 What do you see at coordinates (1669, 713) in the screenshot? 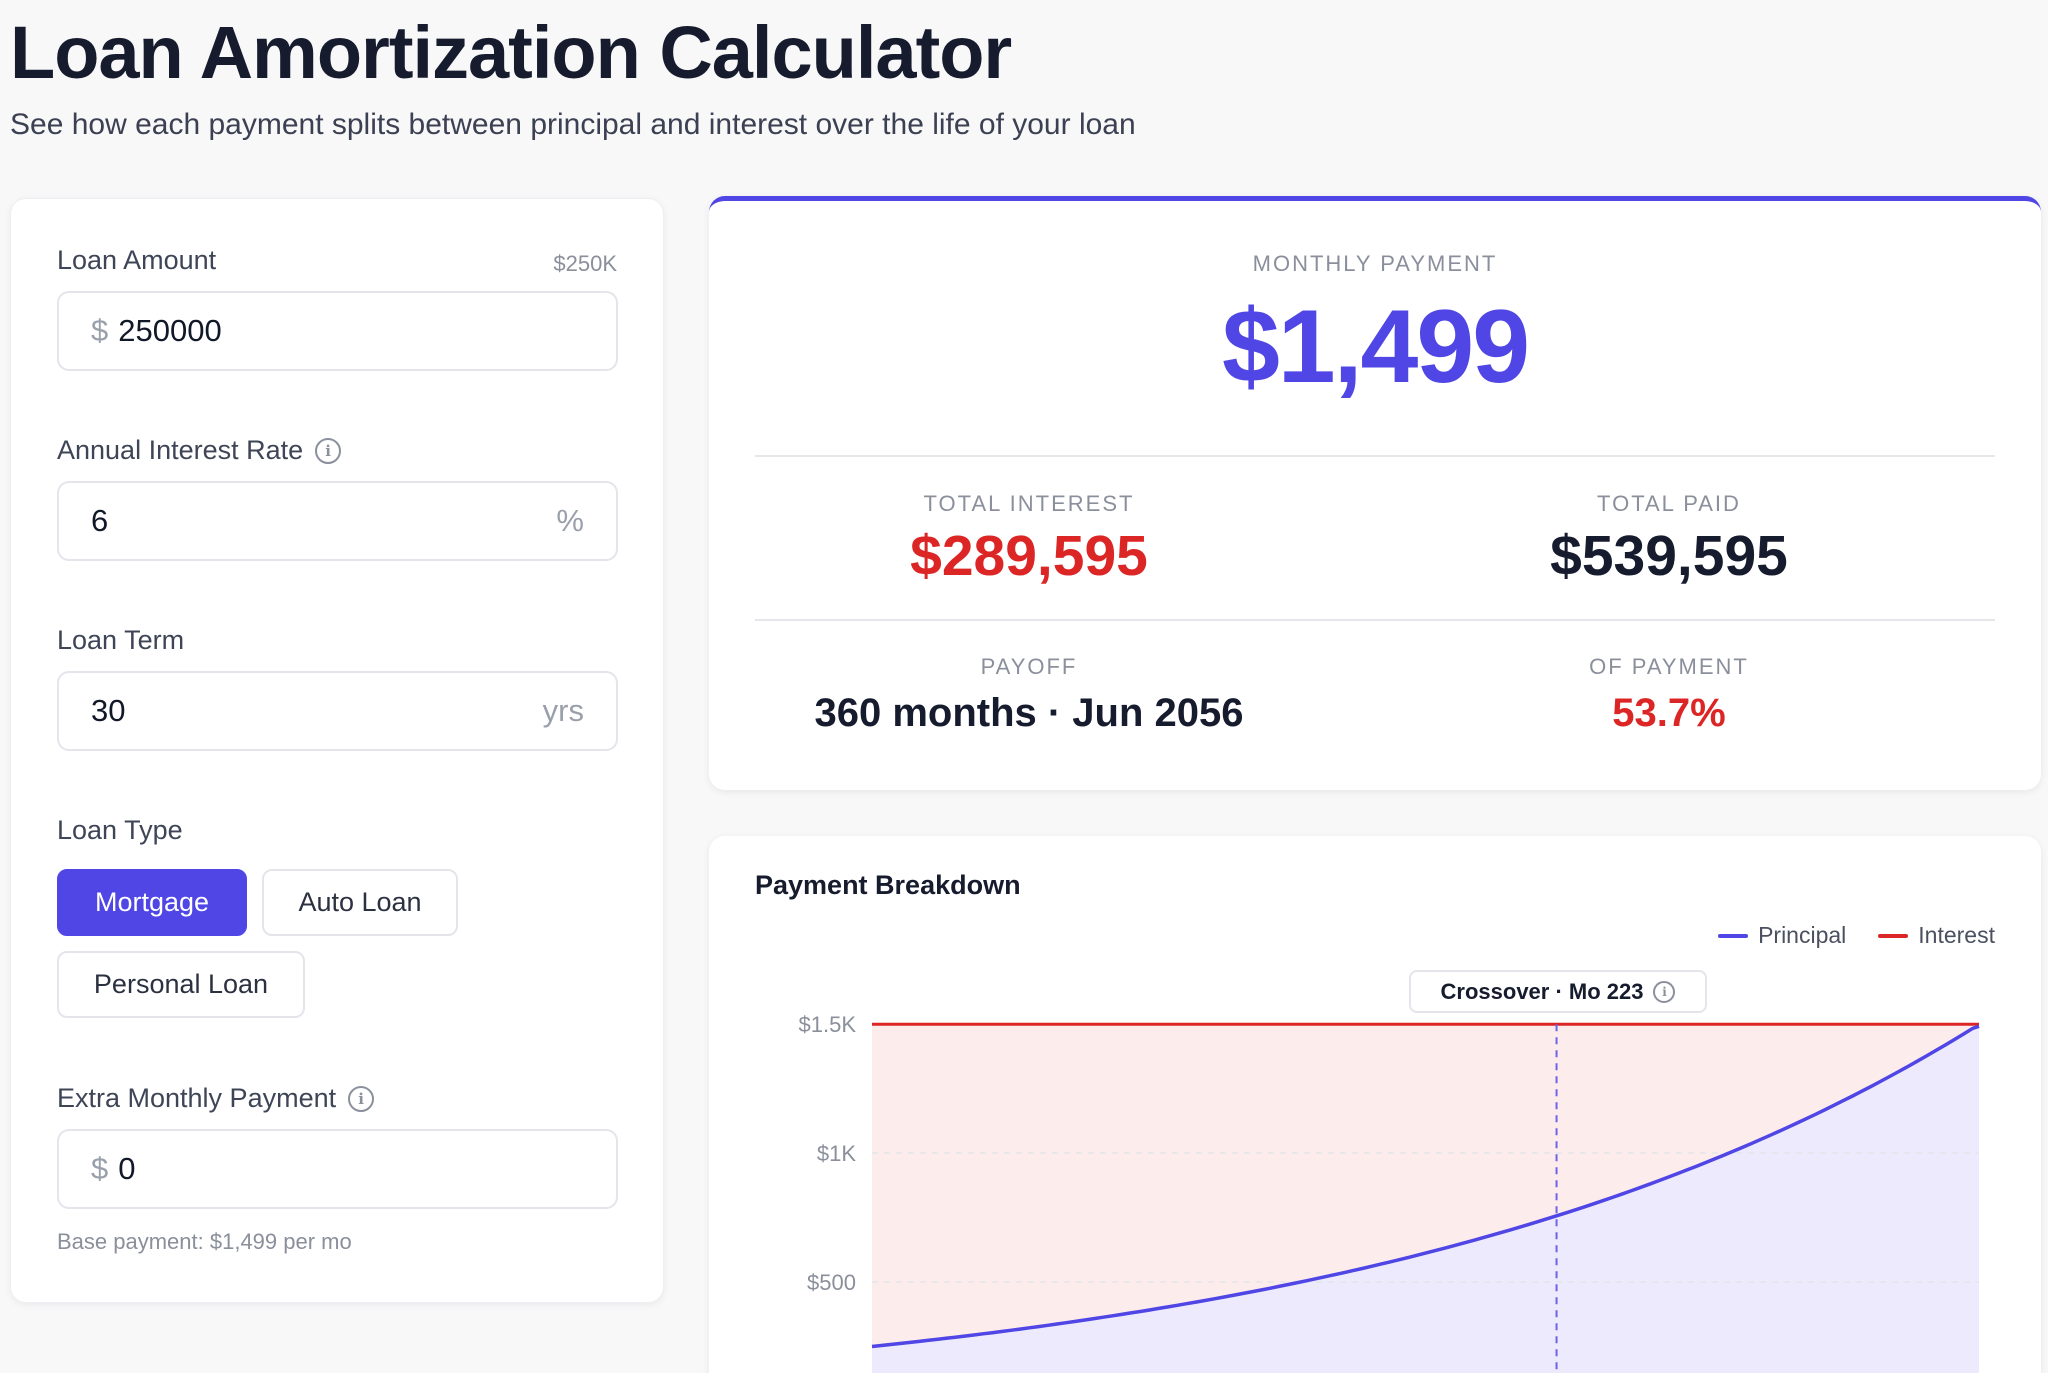
I see `of-payment-value: 53.7%` at bounding box center [1669, 713].